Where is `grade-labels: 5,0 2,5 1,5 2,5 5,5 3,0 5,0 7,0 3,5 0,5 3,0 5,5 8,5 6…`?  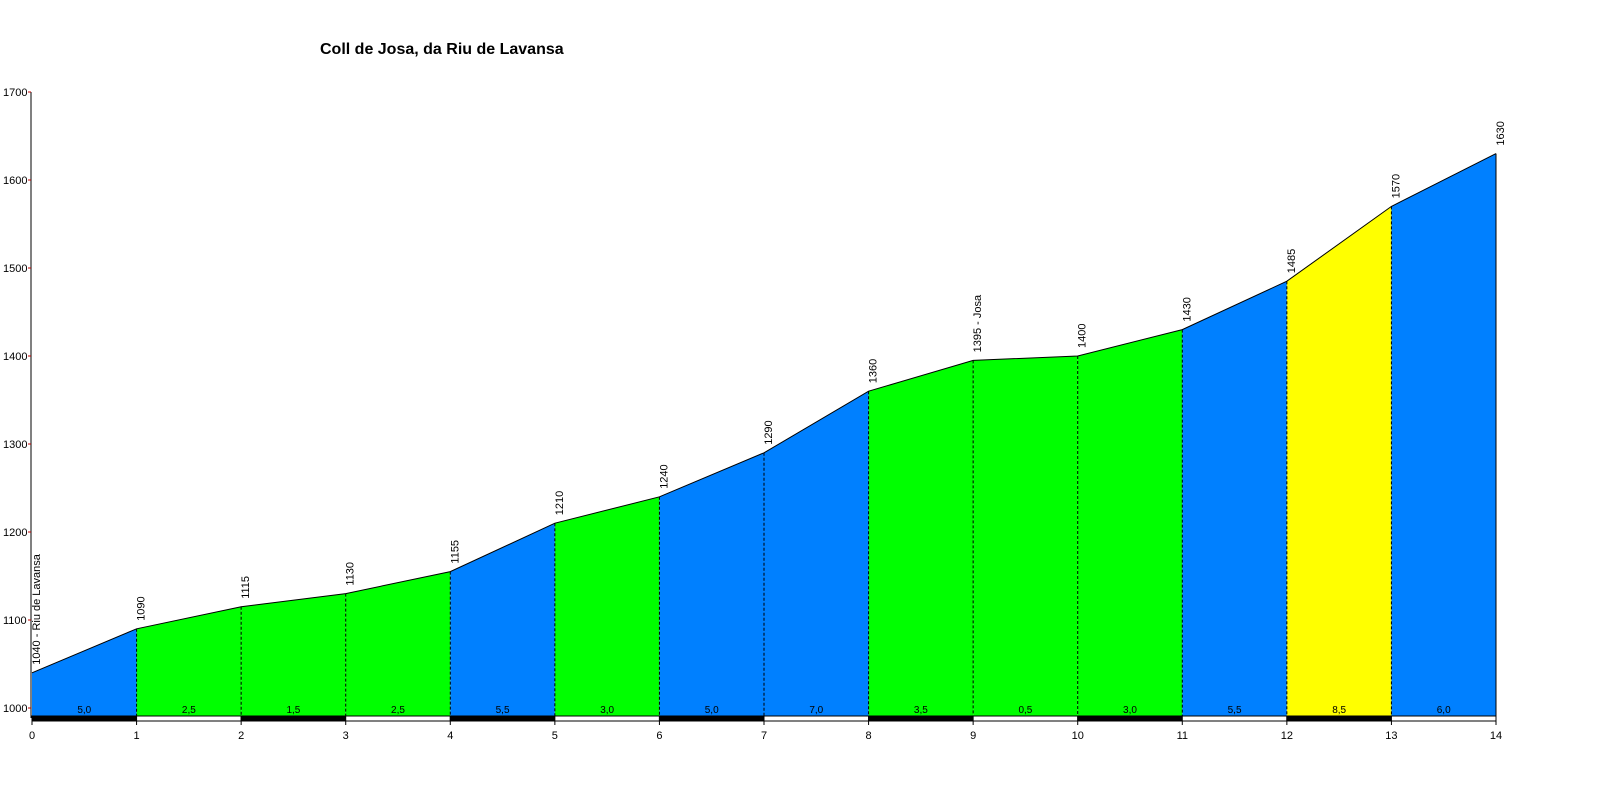
grade-labels: 5,0 2,5 1,5 2,5 5,5 3,0 5,0 7,0 3,5 0,5 3,0 5,5 8,5 6… is located at coordinates (764, 710).